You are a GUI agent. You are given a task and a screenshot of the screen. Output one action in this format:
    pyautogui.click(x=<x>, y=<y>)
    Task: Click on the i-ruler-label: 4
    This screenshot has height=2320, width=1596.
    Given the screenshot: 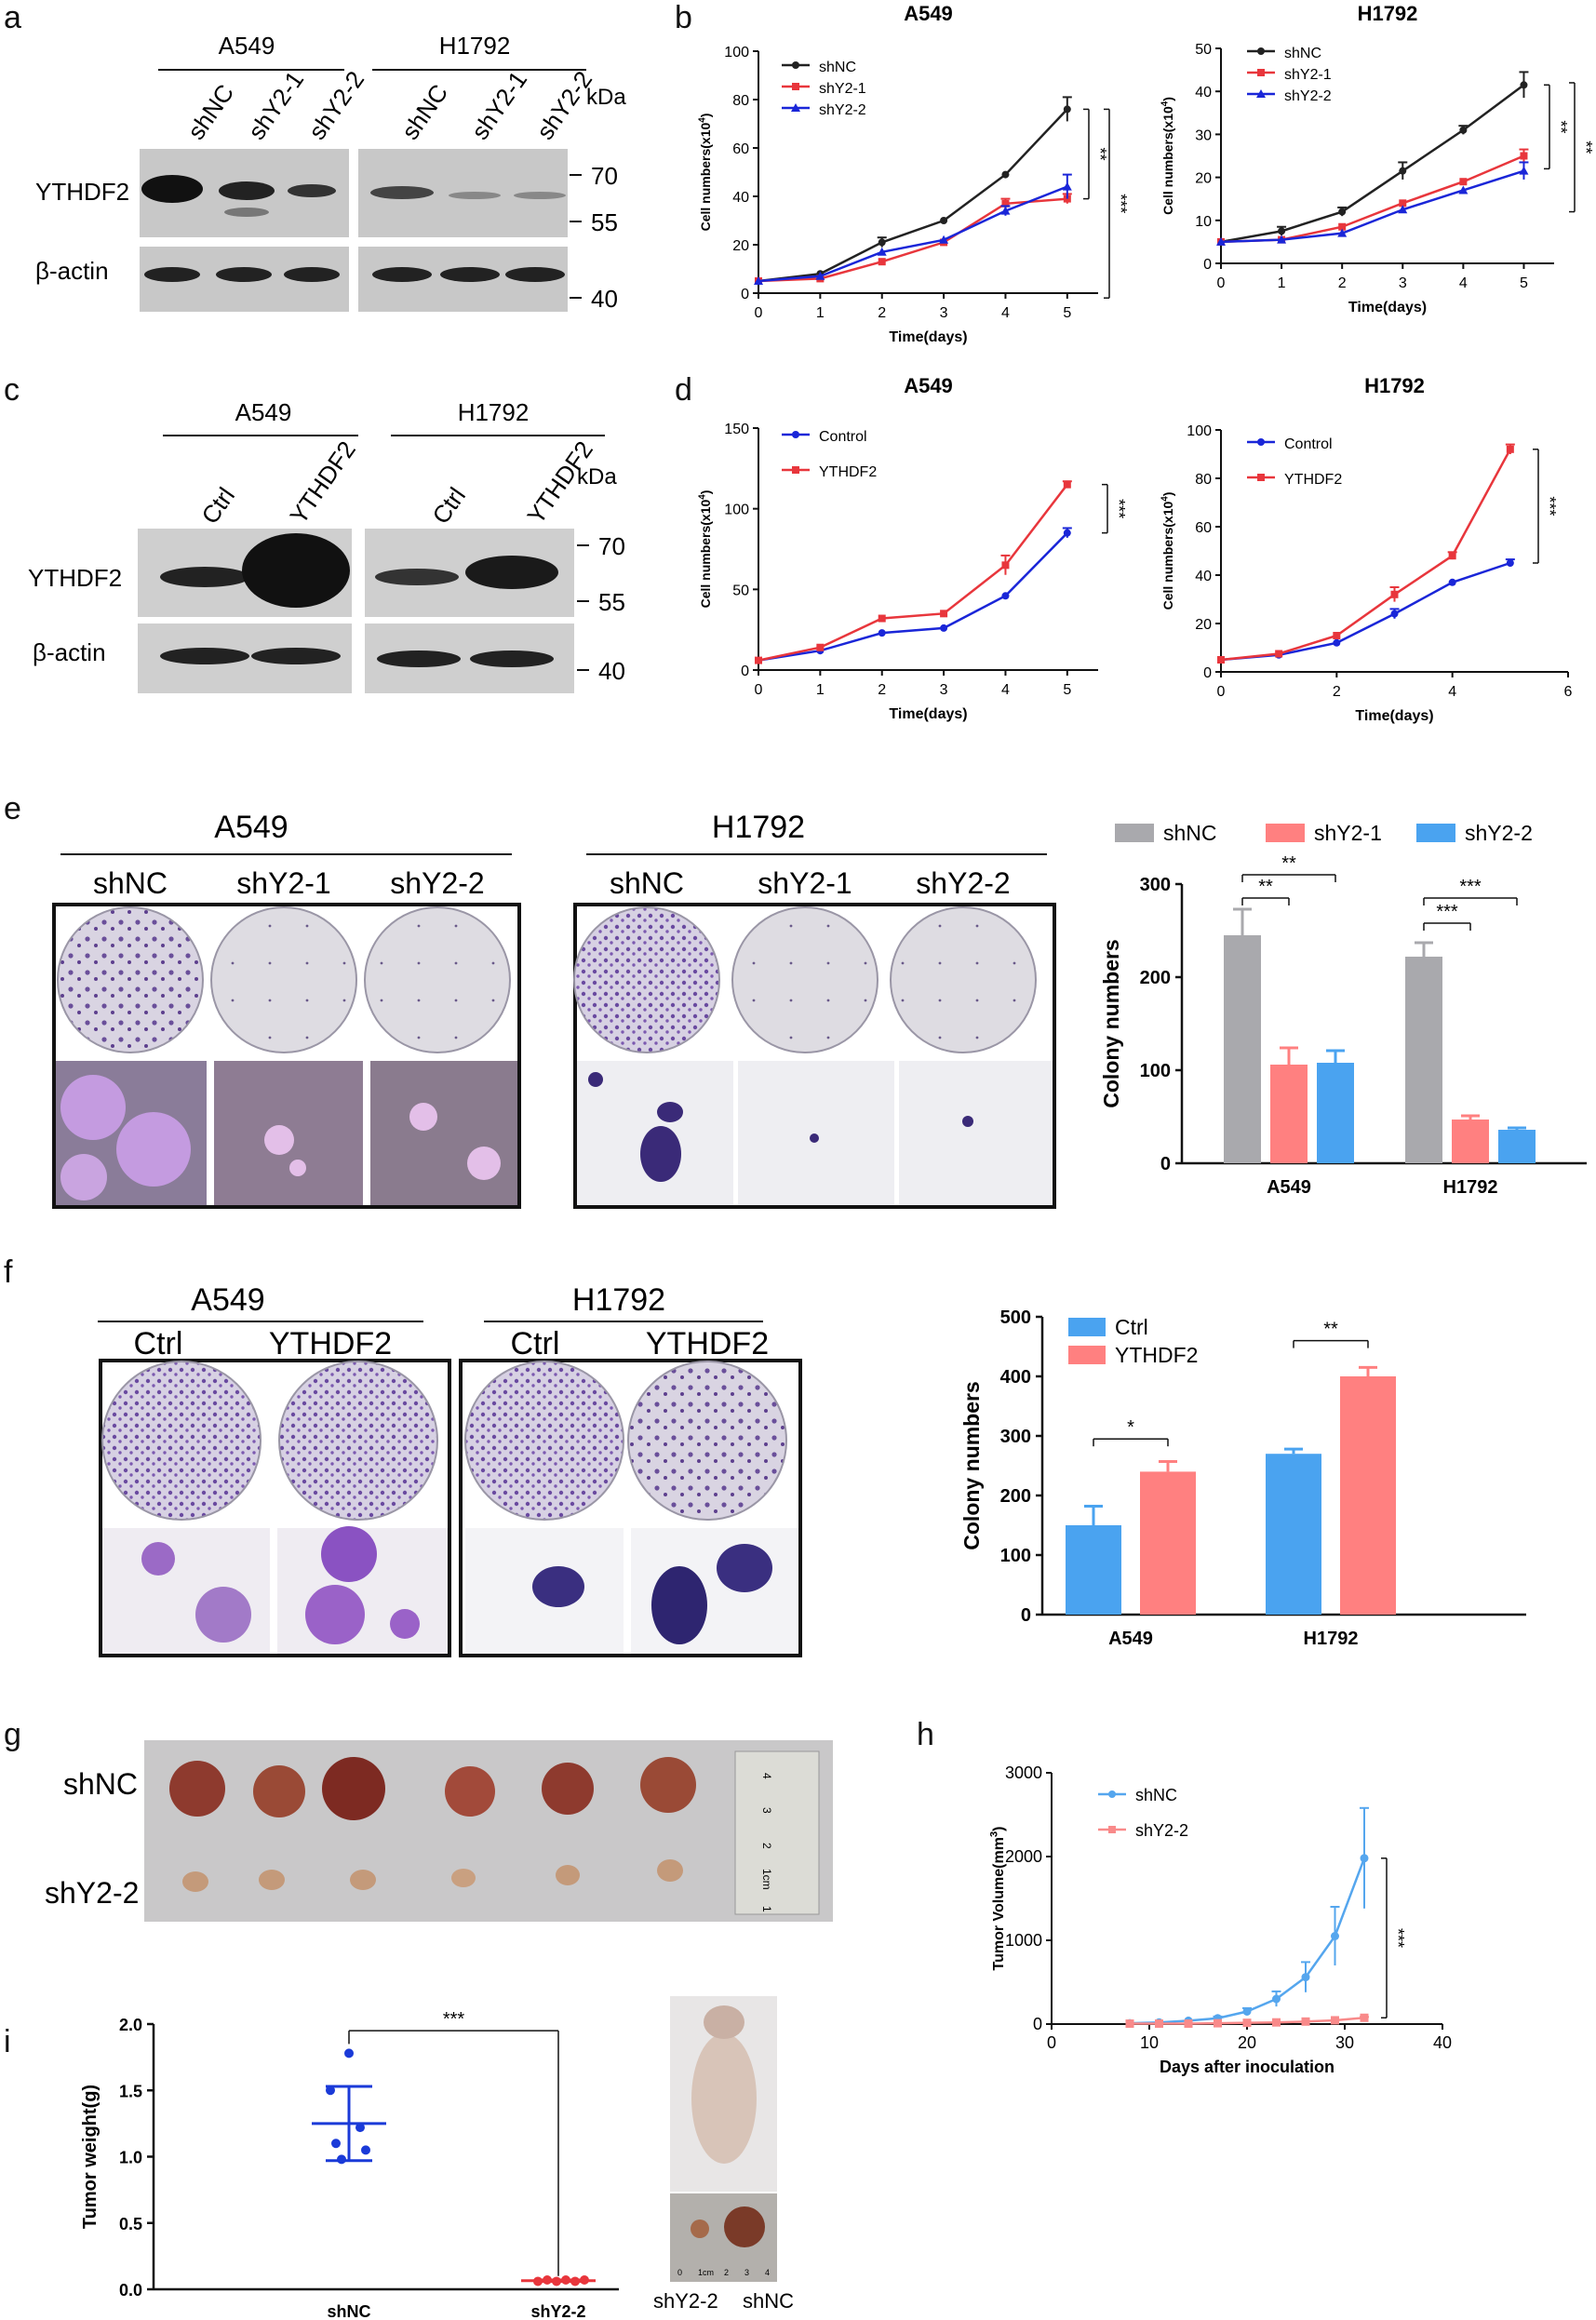 What is the action you would take?
    pyautogui.click(x=767, y=2272)
    